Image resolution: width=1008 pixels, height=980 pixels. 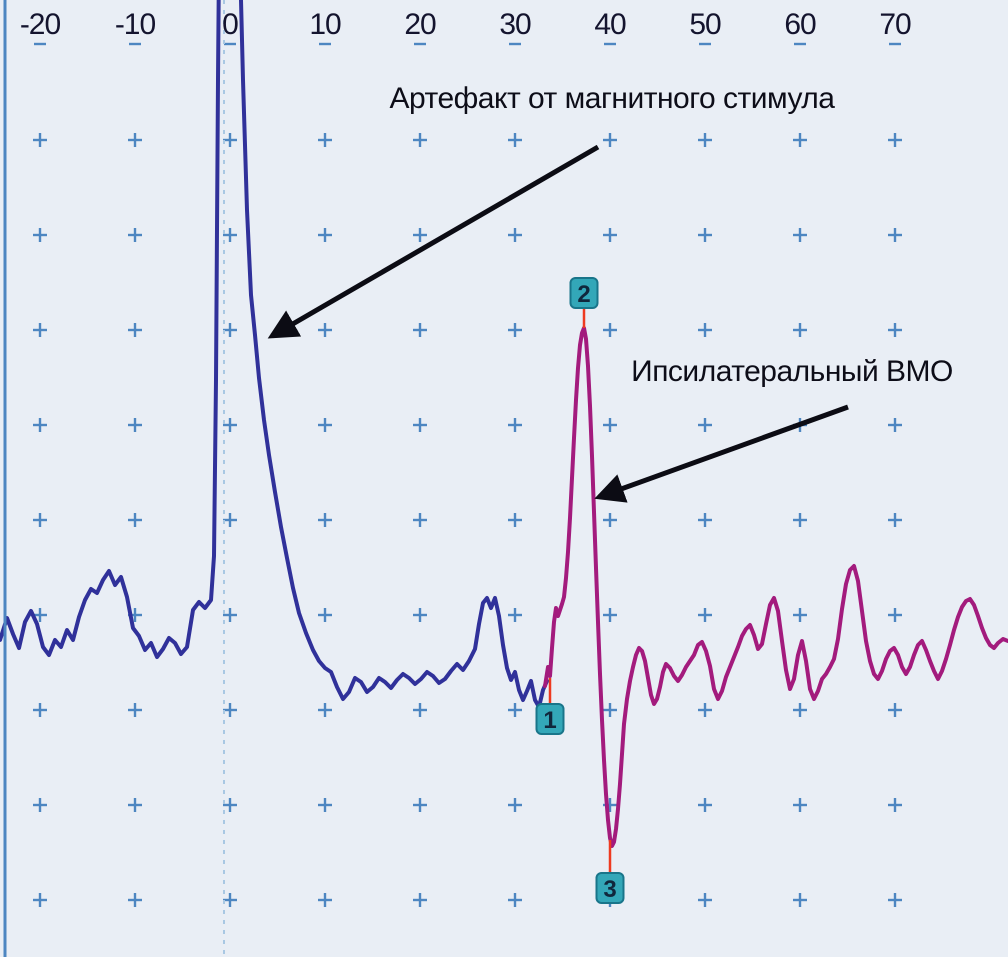 I want to click on x-axis-tick-label: 70, so click(x=895, y=24).